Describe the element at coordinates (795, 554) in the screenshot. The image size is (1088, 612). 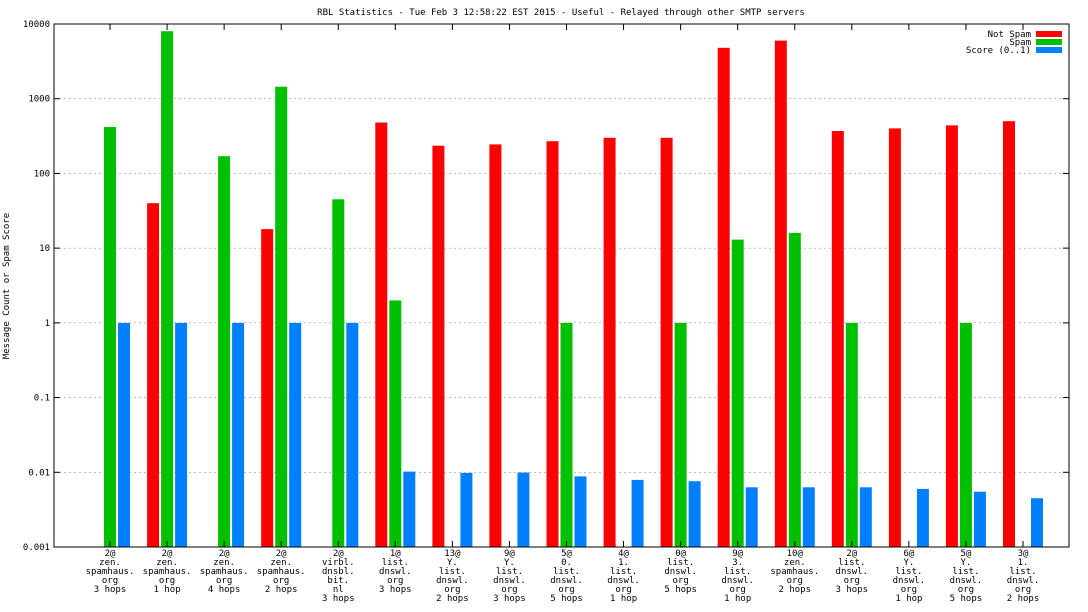
I see `x-tick-label: 10@` at that location.